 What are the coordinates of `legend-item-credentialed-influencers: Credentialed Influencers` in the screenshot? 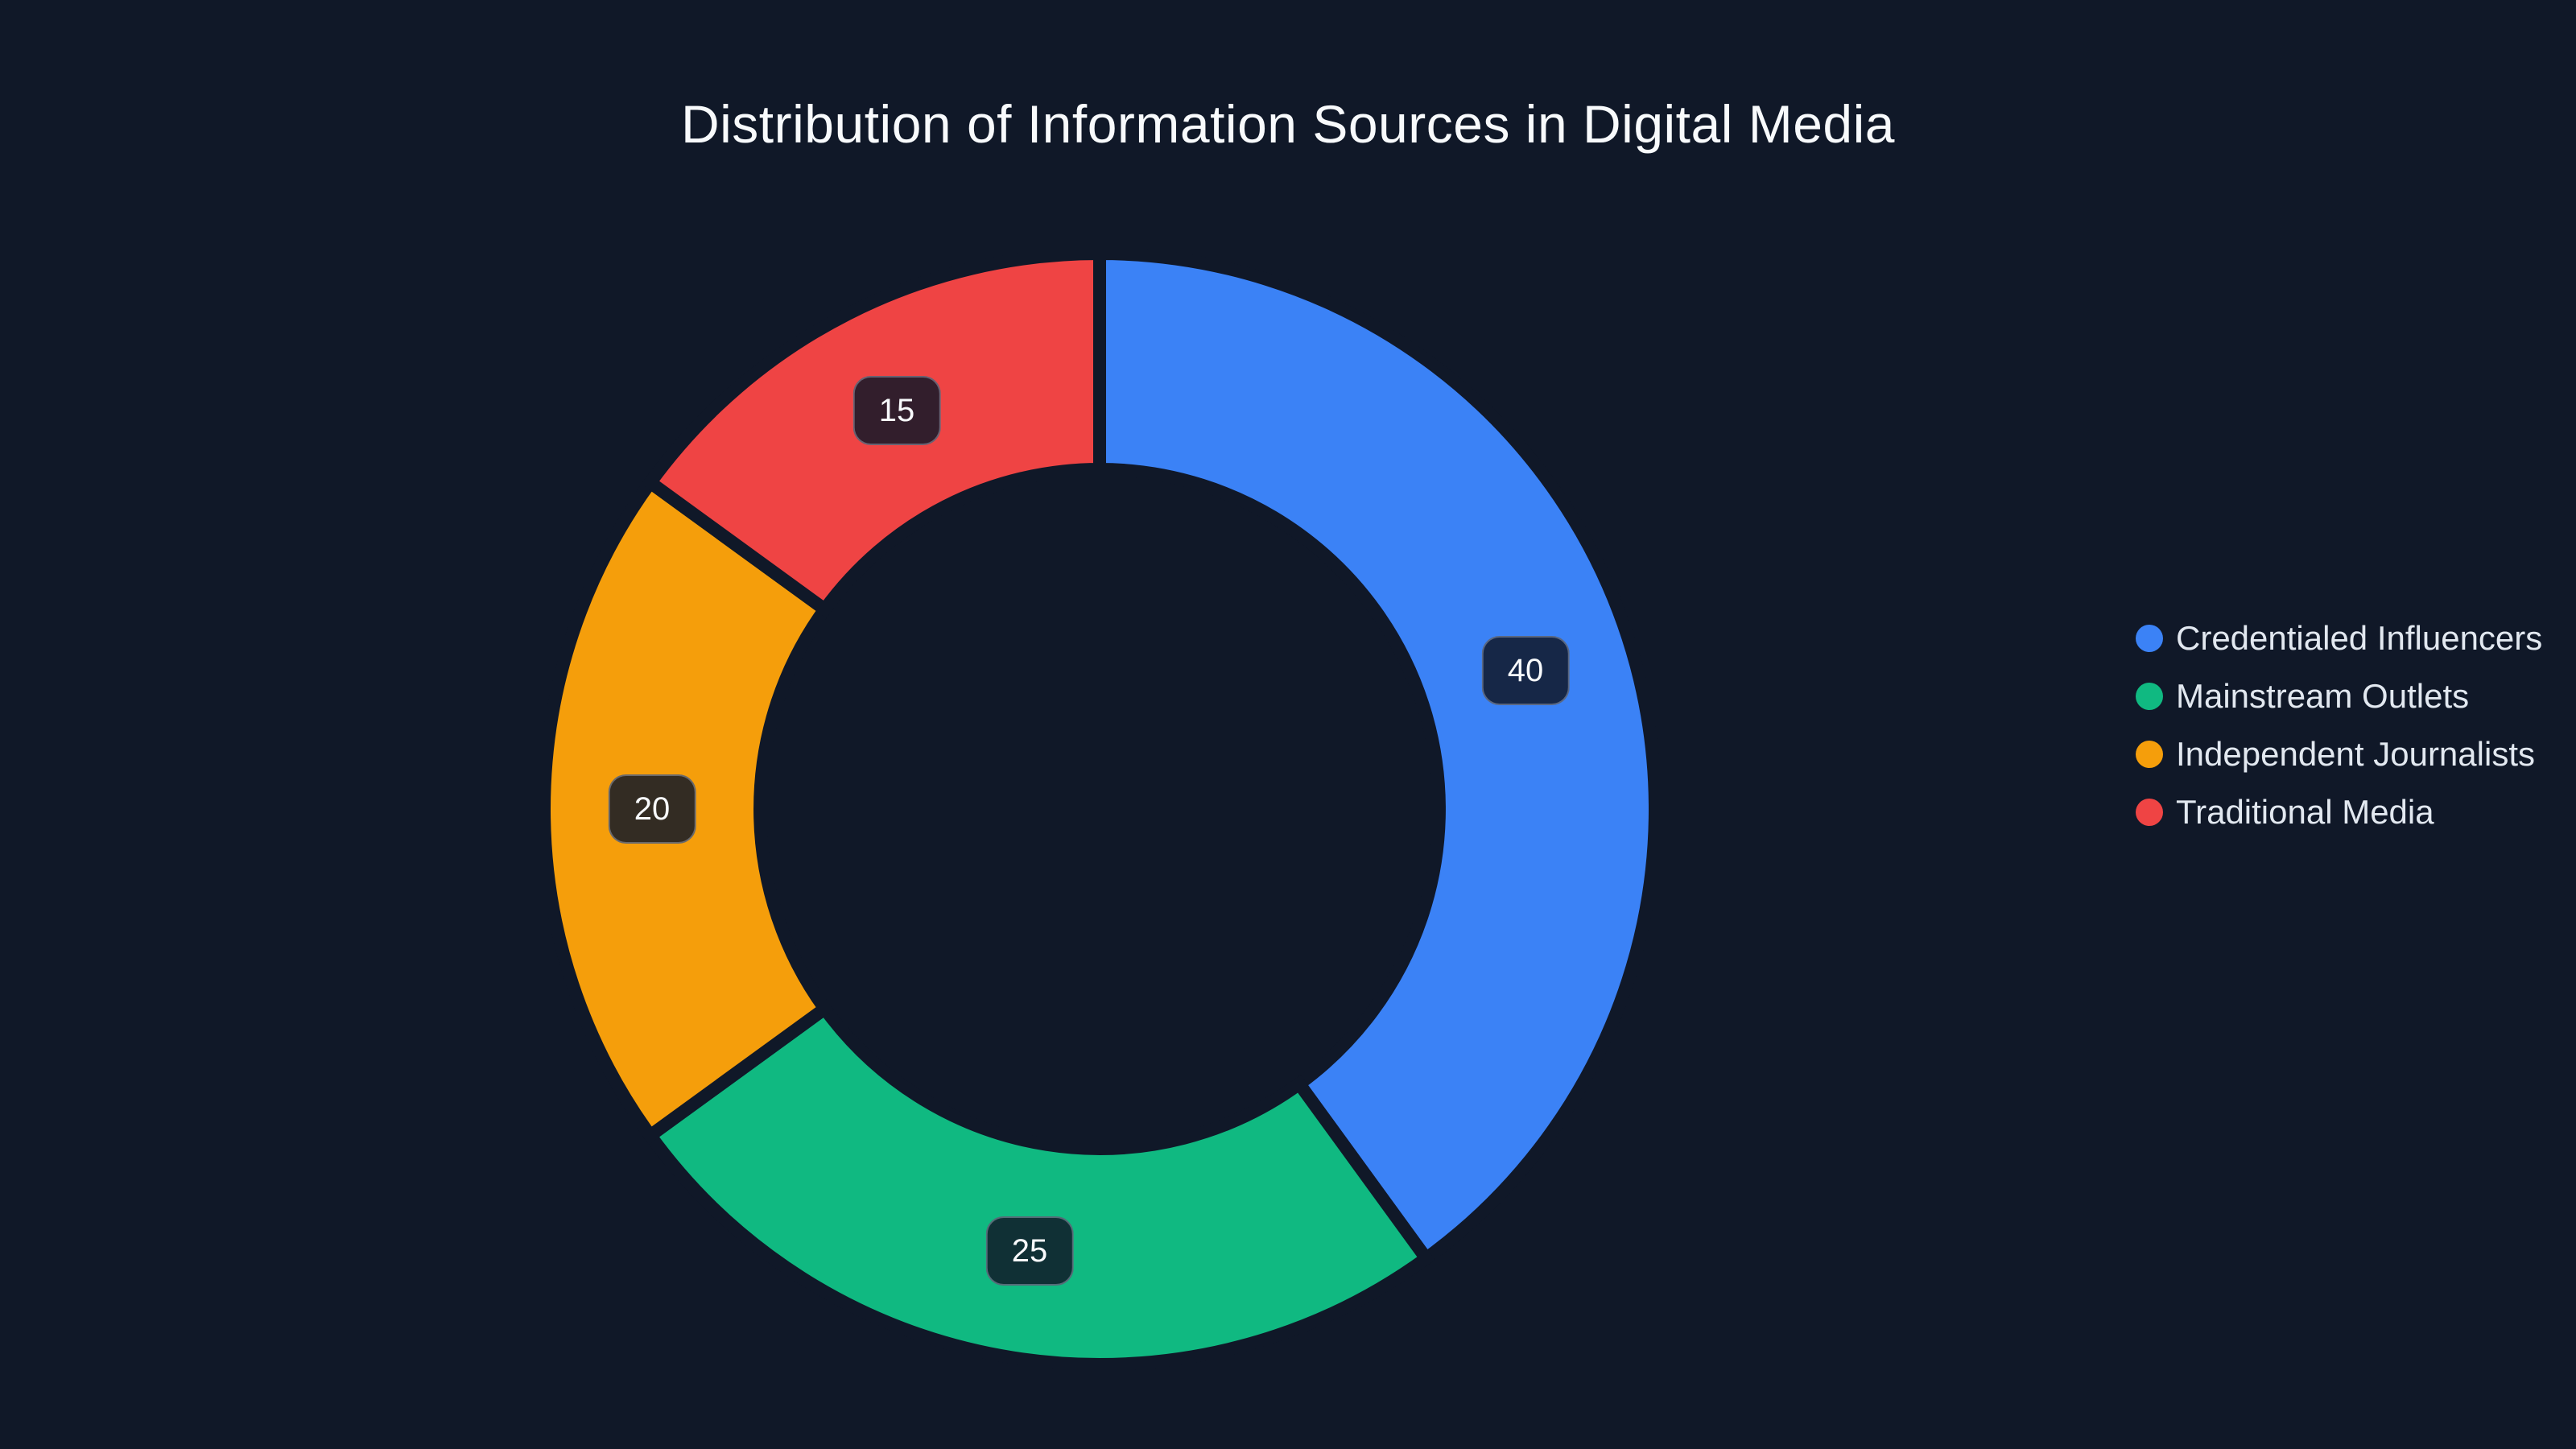 It's located at (2339, 638).